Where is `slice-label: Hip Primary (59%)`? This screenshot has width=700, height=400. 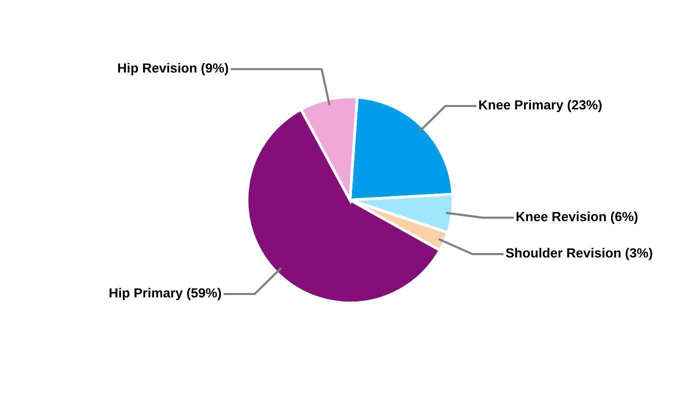 slice-label: Hip Primary (59%) is located at coordinates (166, 294).